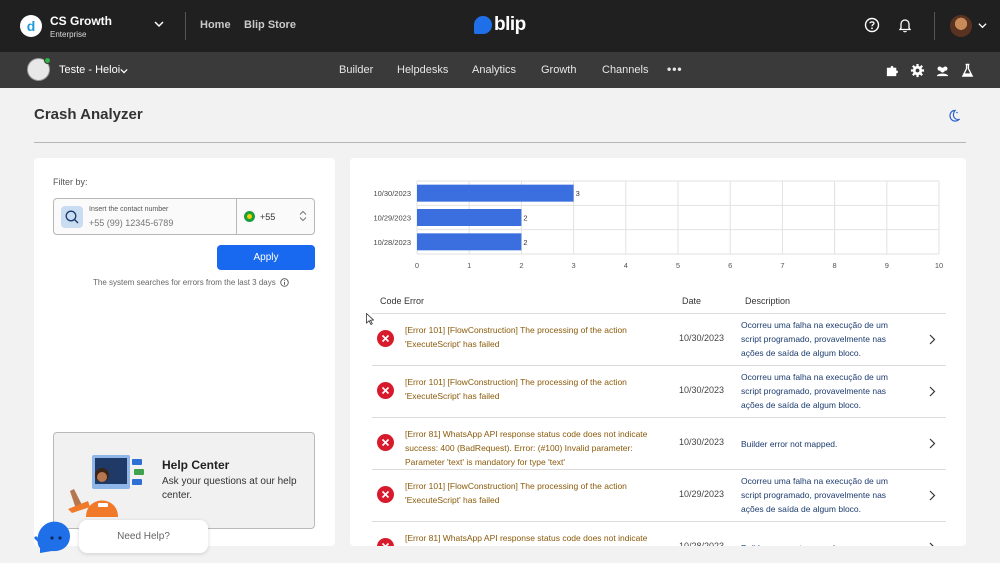 The width and height of the screenshot is (1000, 563). Describe the element at coordinates (835, 265) in the screenshot. I see `x-tick-label: 8` at that location.